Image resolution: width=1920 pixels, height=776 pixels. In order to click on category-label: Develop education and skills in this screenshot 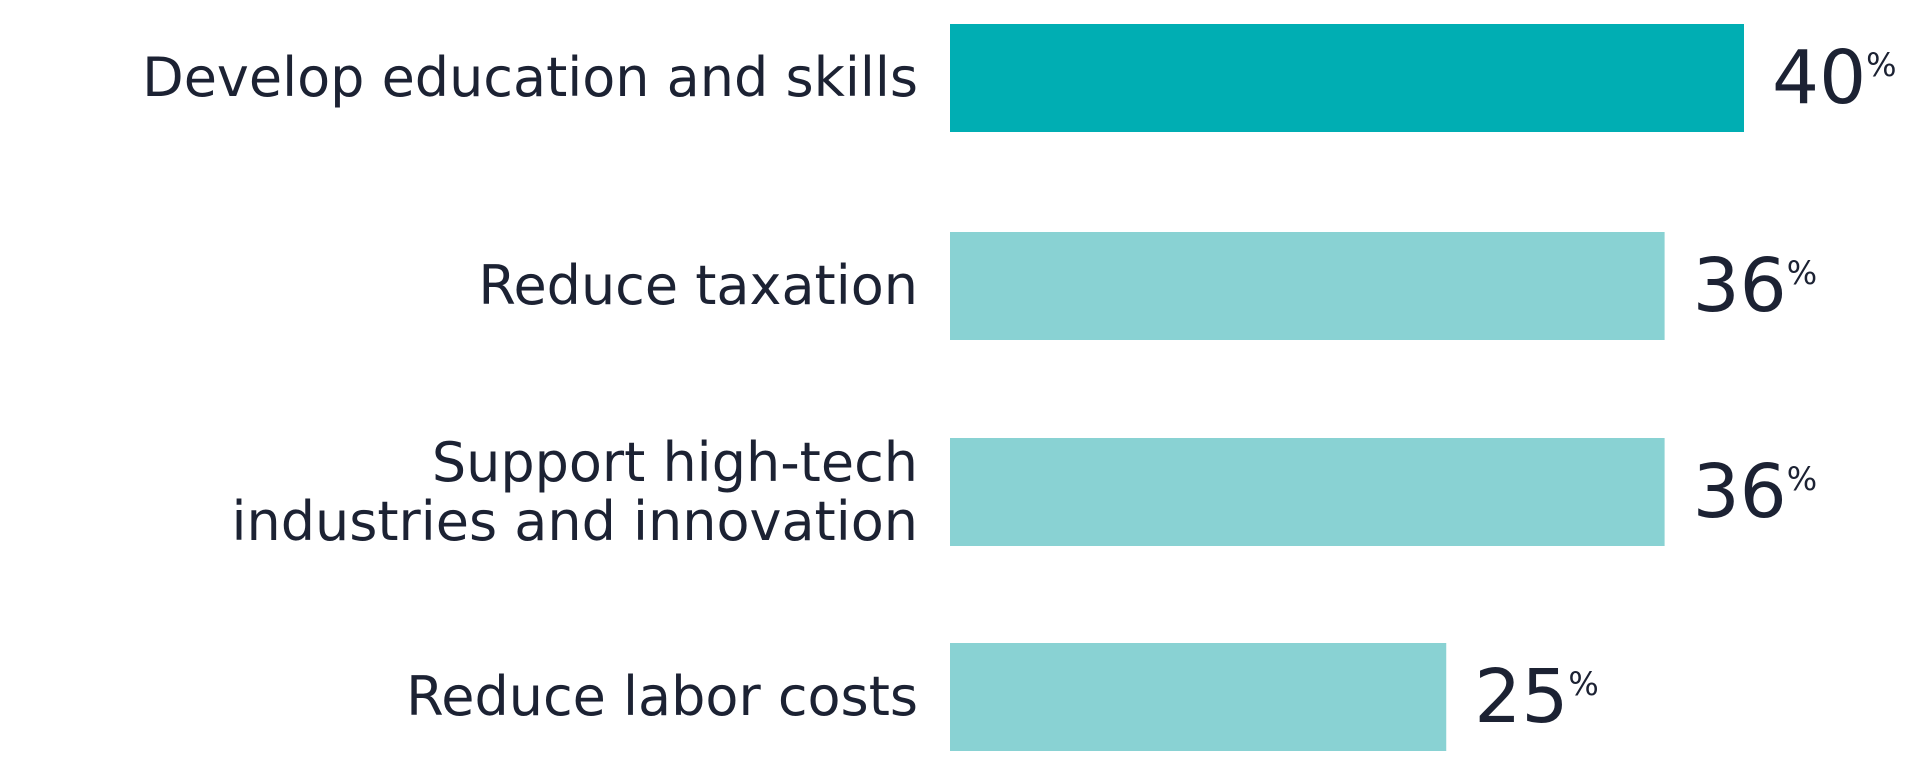, I will do `click(530, 78)`.